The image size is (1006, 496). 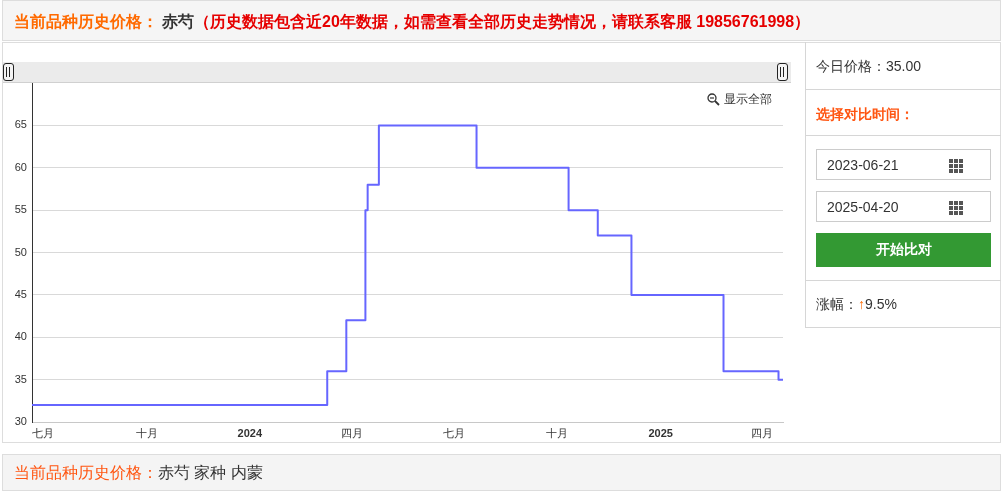 What do you see at coordinates (502, 21) in the screenshot?
I see `chart-subtitle: （历史数据包含近20年数据，如需查看全部历史走势情况，请联系客服 19856761998）` at bounding box center [502, 21].